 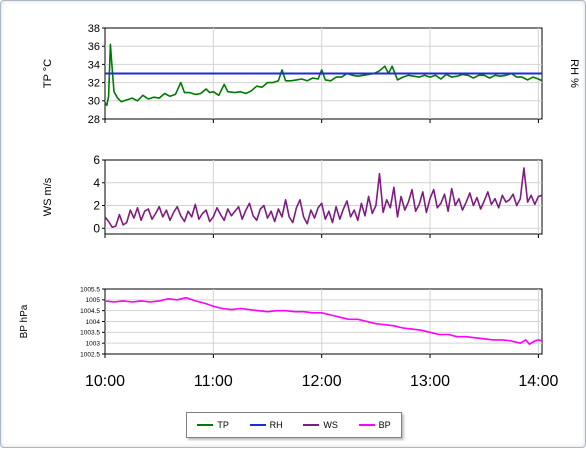 I want to click on x-tick-label-4: 14:00, so click(x=538, y=381).